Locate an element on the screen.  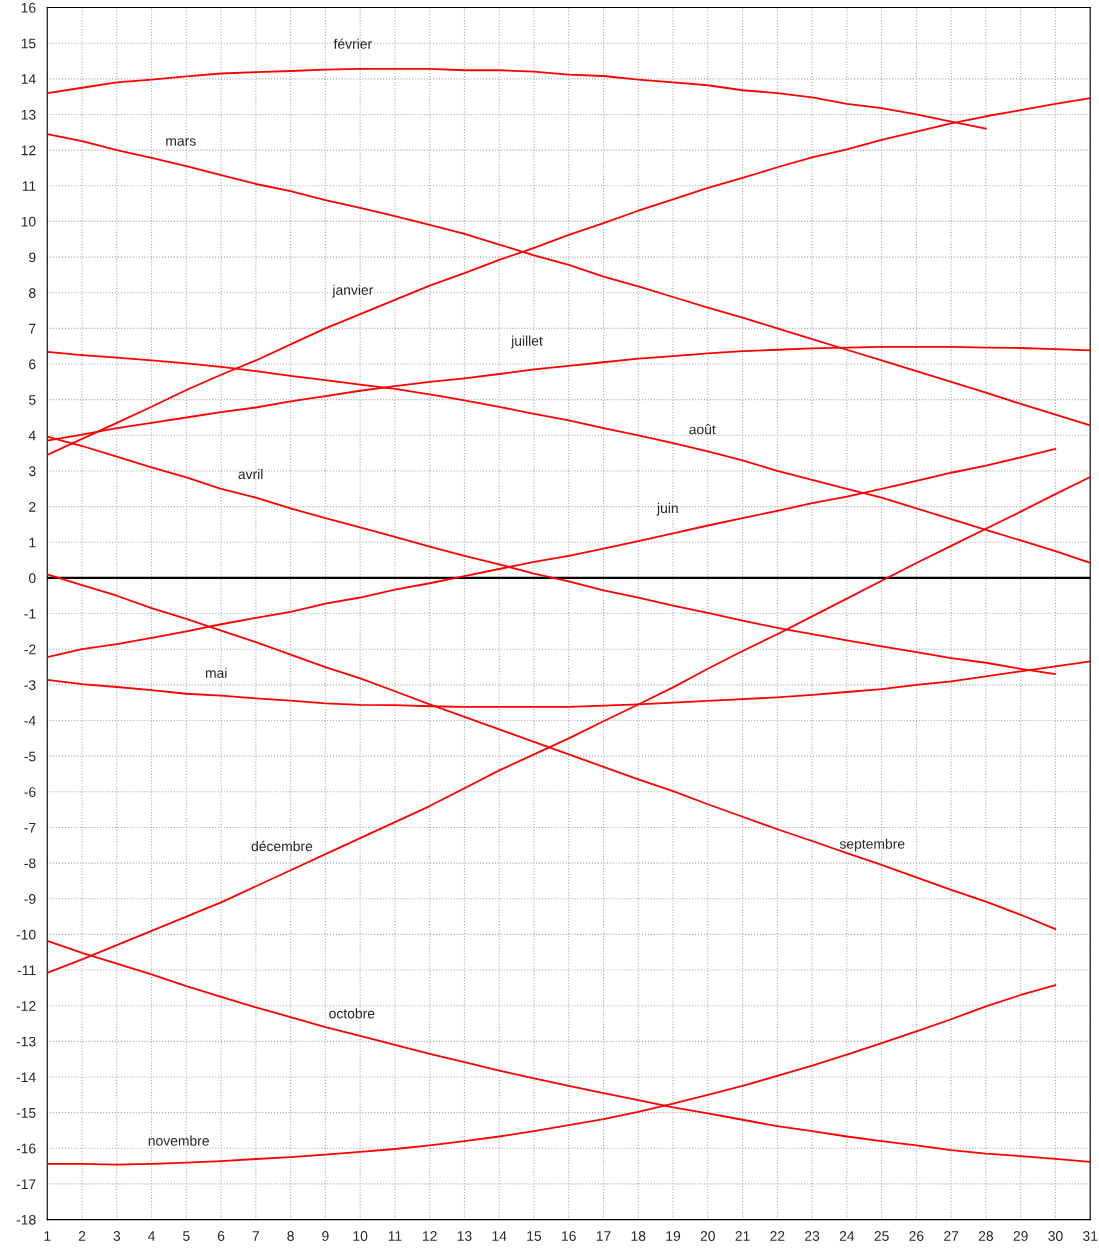
x-tick-label: 5 is located at coordinates (186, 1236).